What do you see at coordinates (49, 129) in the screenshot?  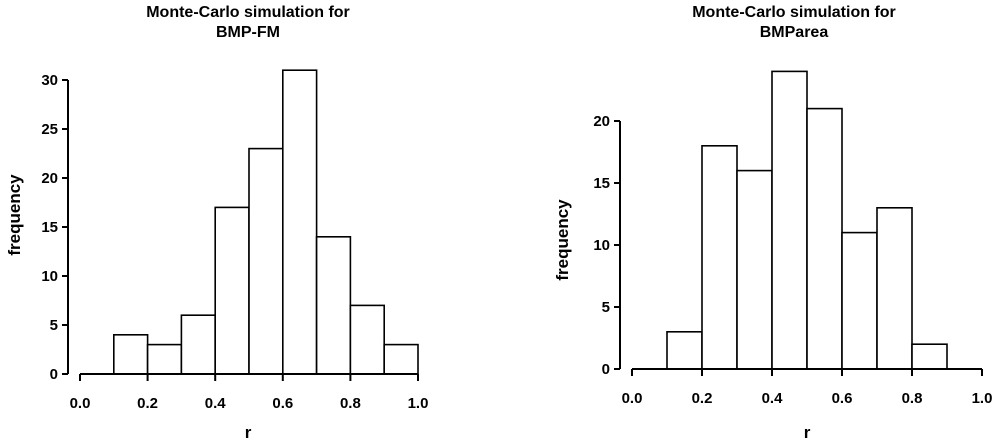 I see `y-tick-label: 25` at bounding box center [49, 129].